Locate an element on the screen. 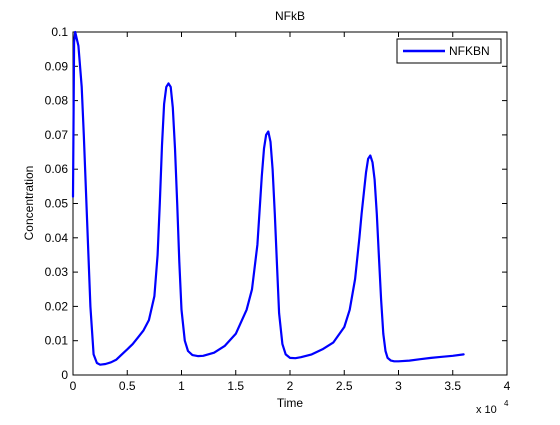  legend: NFKBN is located at coordinates (449, 51).